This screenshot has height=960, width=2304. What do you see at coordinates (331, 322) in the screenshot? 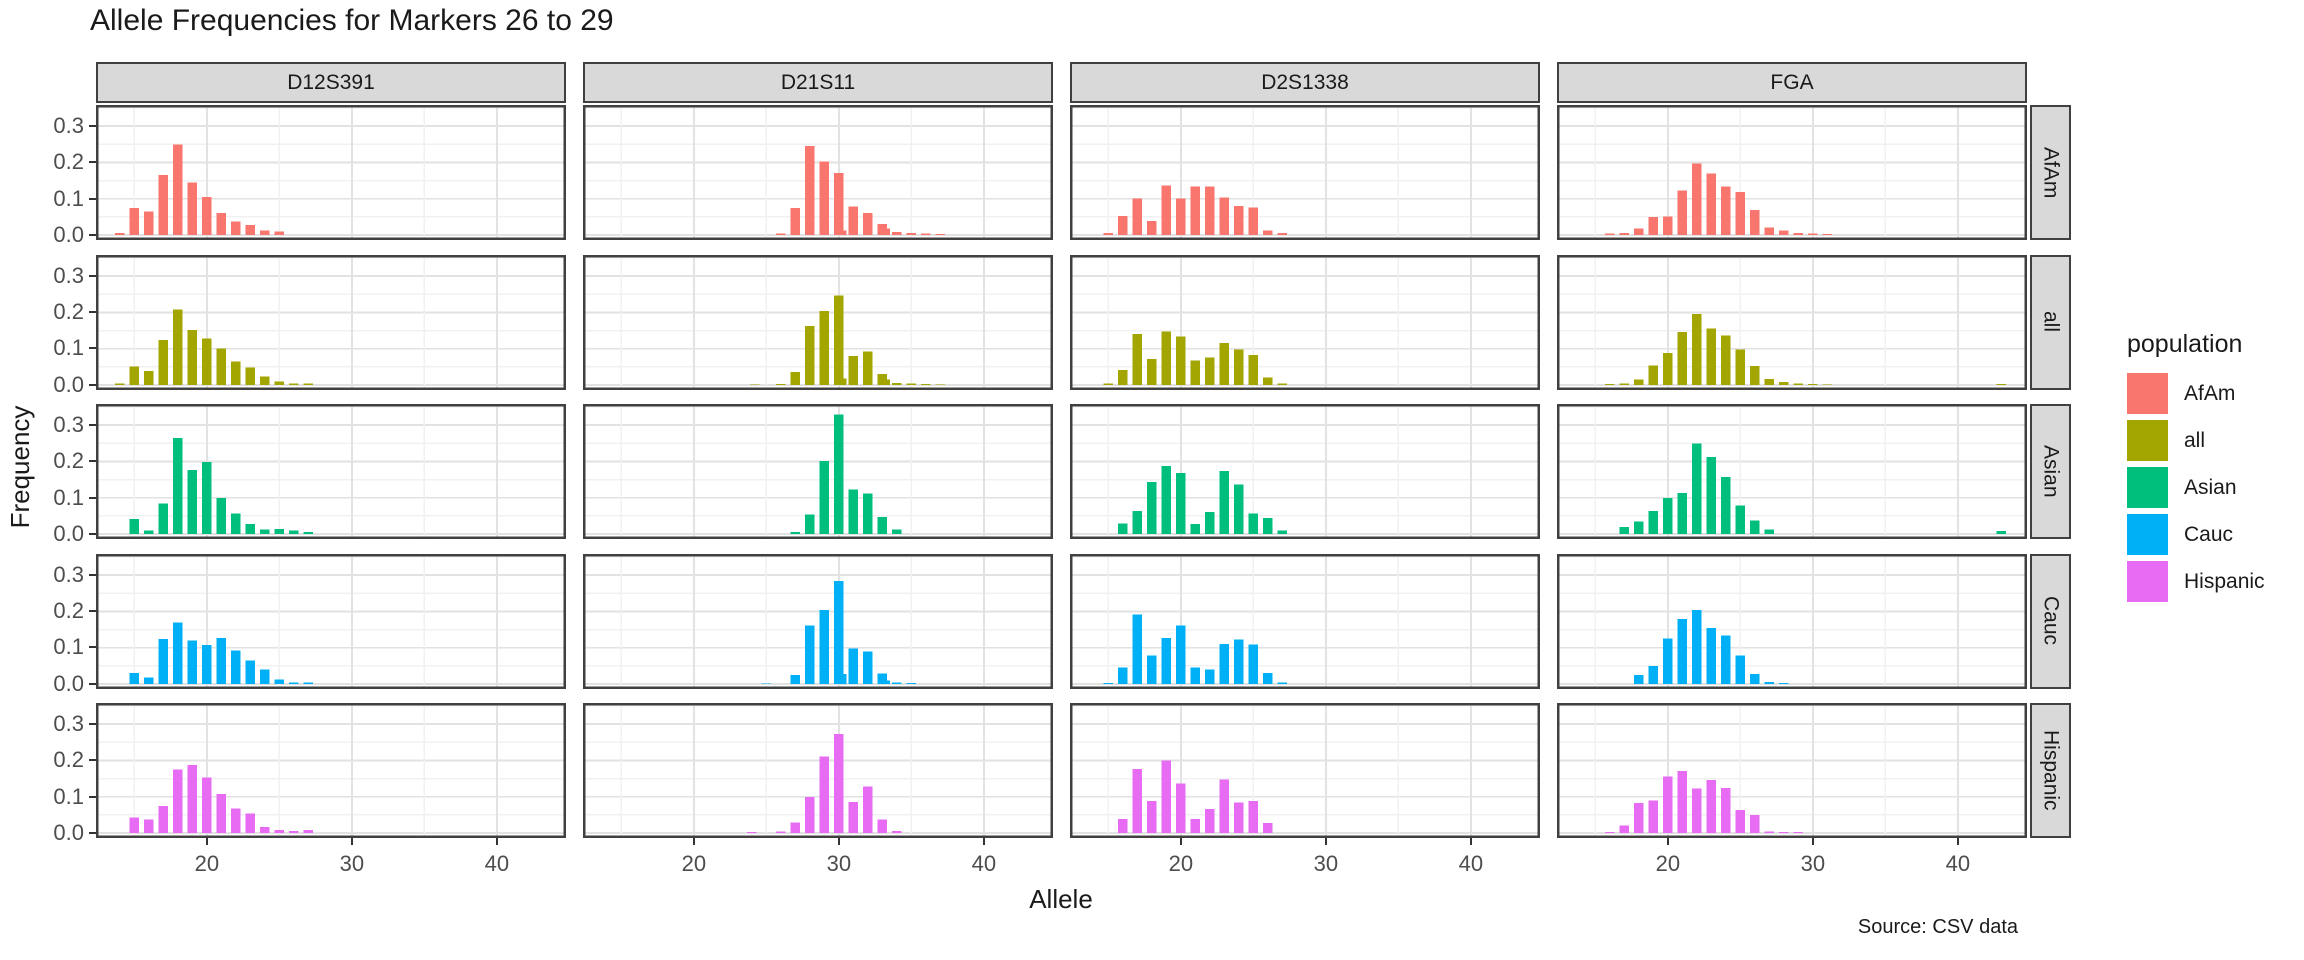
I see `facet-panel-D12S391-all` at bounding box center [331, 322].